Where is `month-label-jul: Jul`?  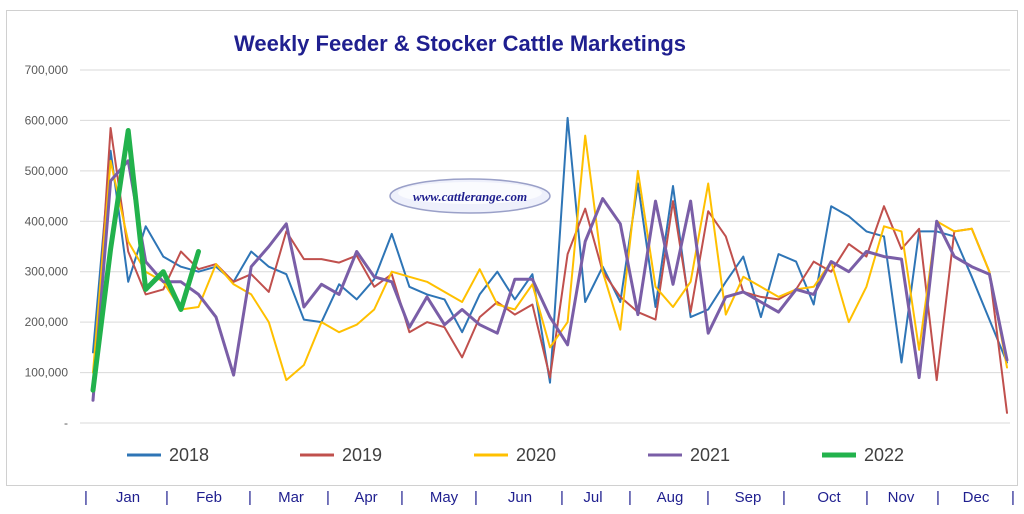
month-label-jul: Jul is located at coordinates (592, 497).